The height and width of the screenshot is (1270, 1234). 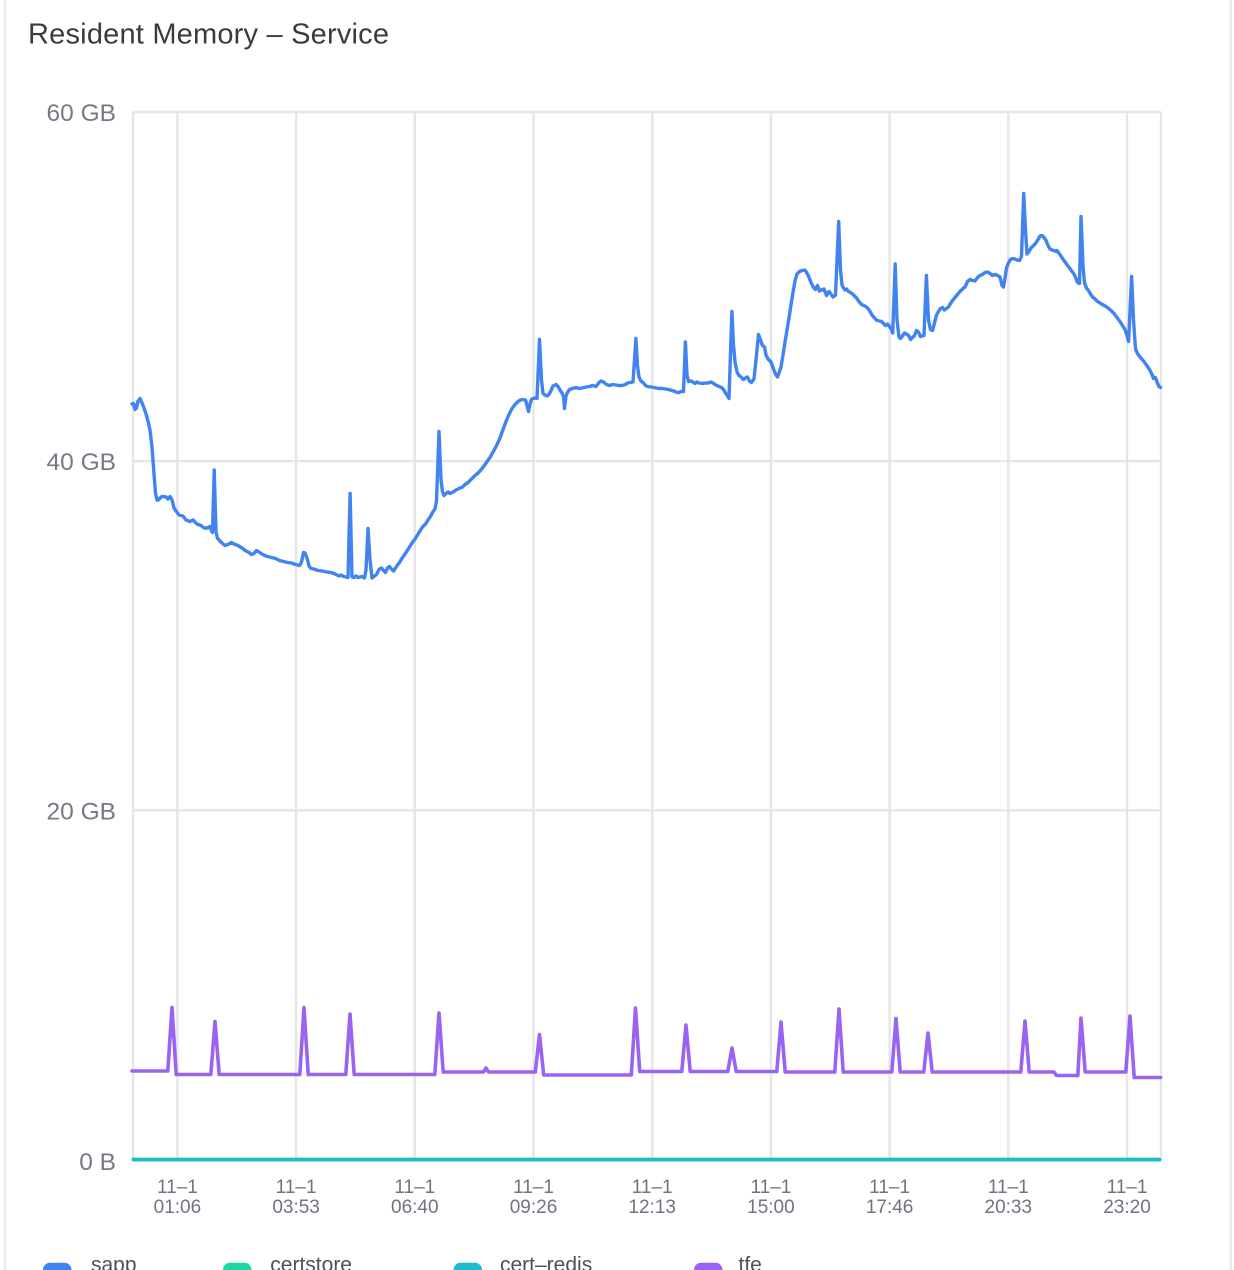 What do you see at coordinates (81, 811) in the screenshot?
I see `svg-text: 20 GB` at bounding box center [81, 811].